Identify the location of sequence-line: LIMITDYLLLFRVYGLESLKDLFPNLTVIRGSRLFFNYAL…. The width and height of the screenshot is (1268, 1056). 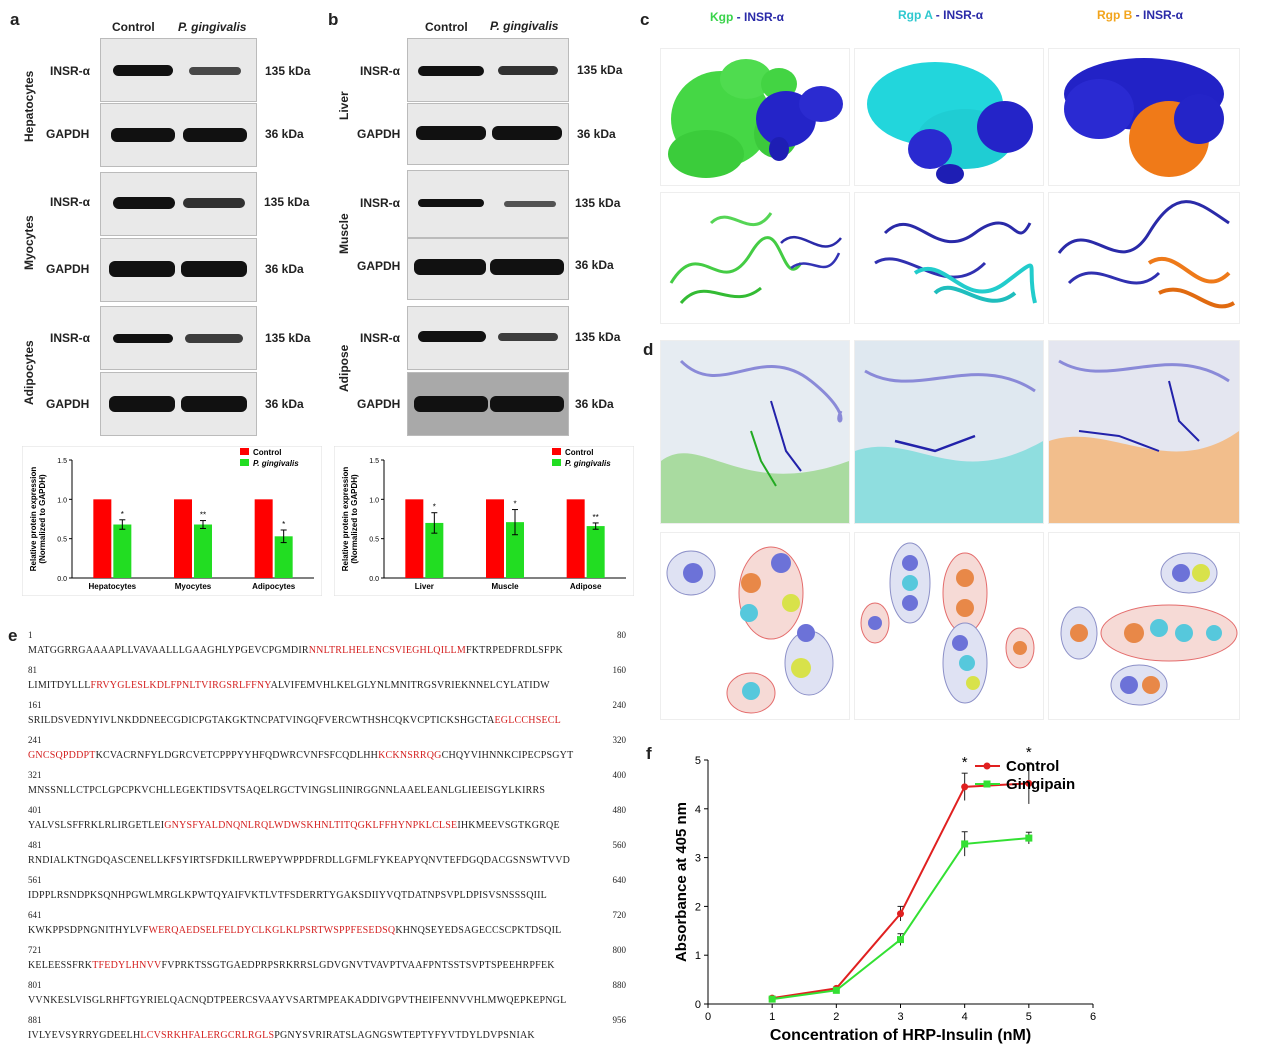
(289, 685).